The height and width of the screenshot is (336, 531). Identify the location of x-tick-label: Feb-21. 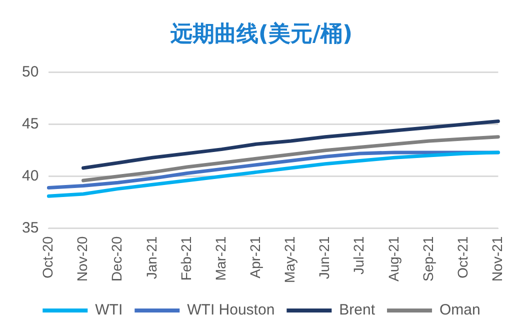
(186, 258).